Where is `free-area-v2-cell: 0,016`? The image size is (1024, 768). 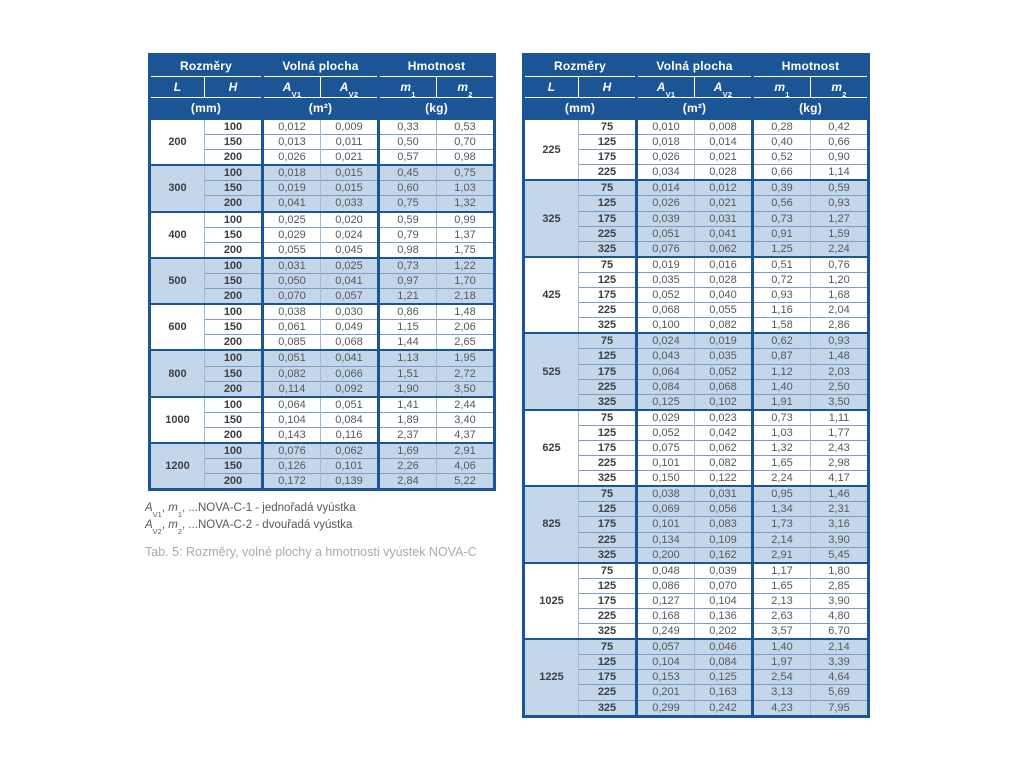 free-area-v2-cell: 0,016 is located at coordinates (723, 264).